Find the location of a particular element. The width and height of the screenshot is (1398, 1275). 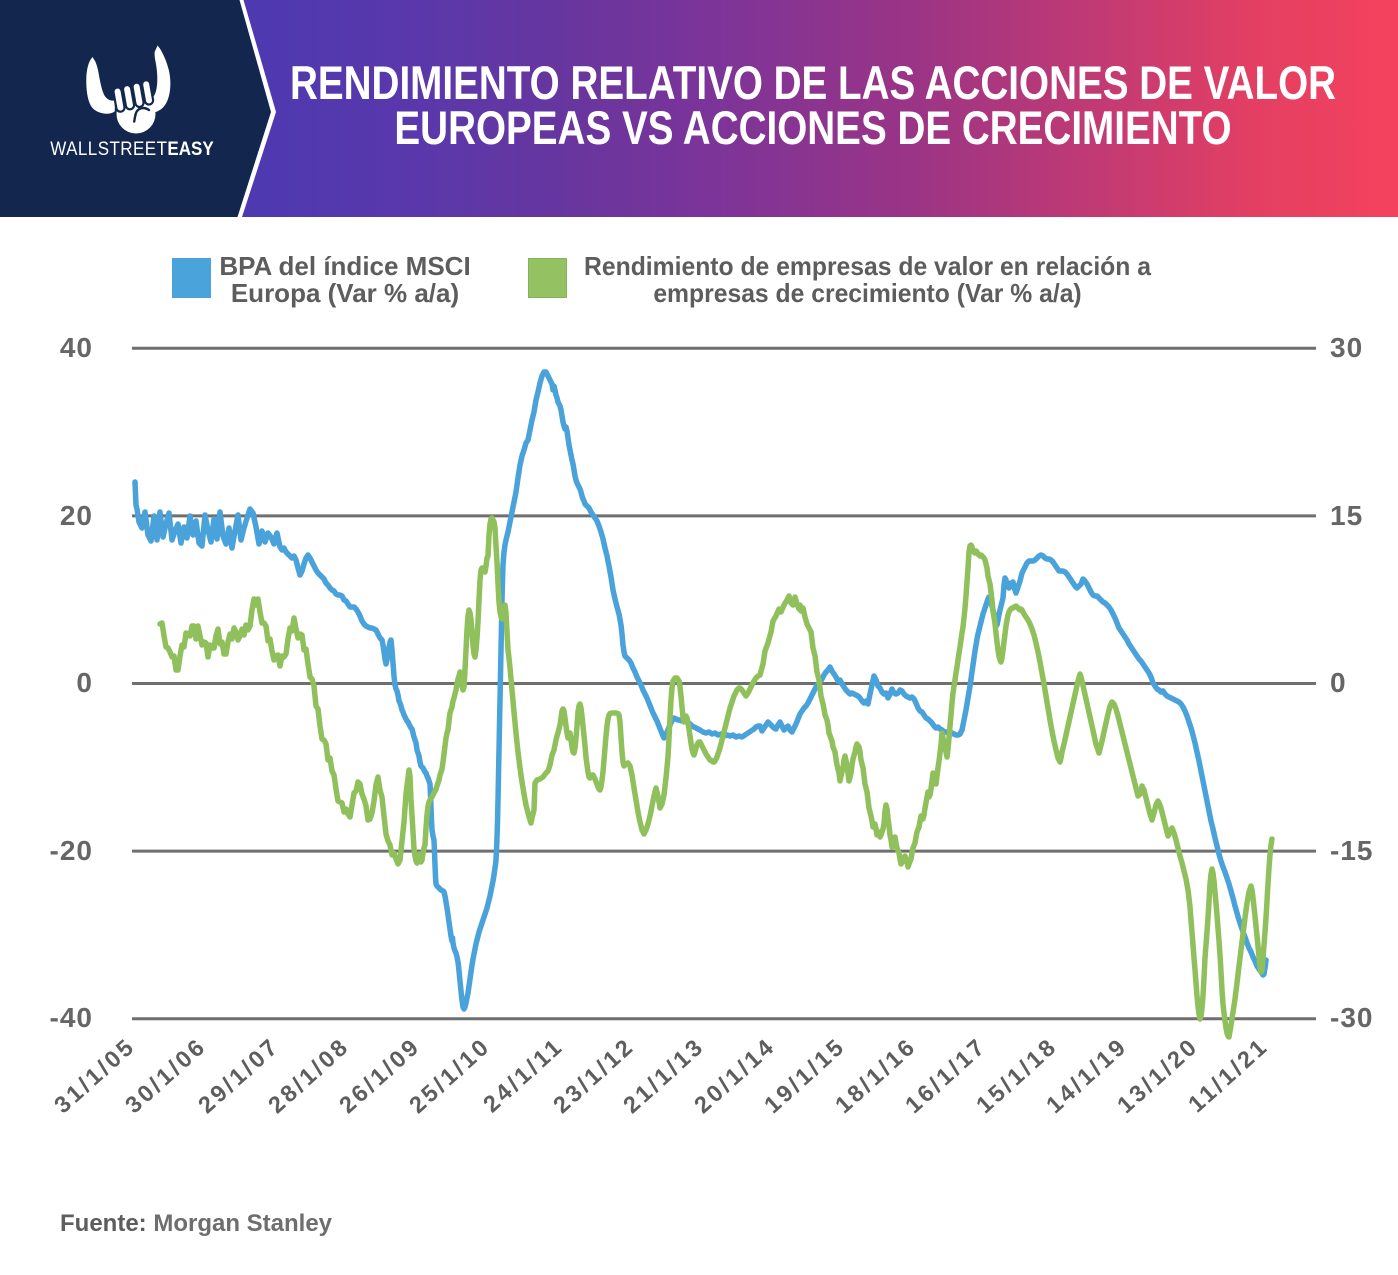

svg-text: 20 is located at coordinates (76, 515).